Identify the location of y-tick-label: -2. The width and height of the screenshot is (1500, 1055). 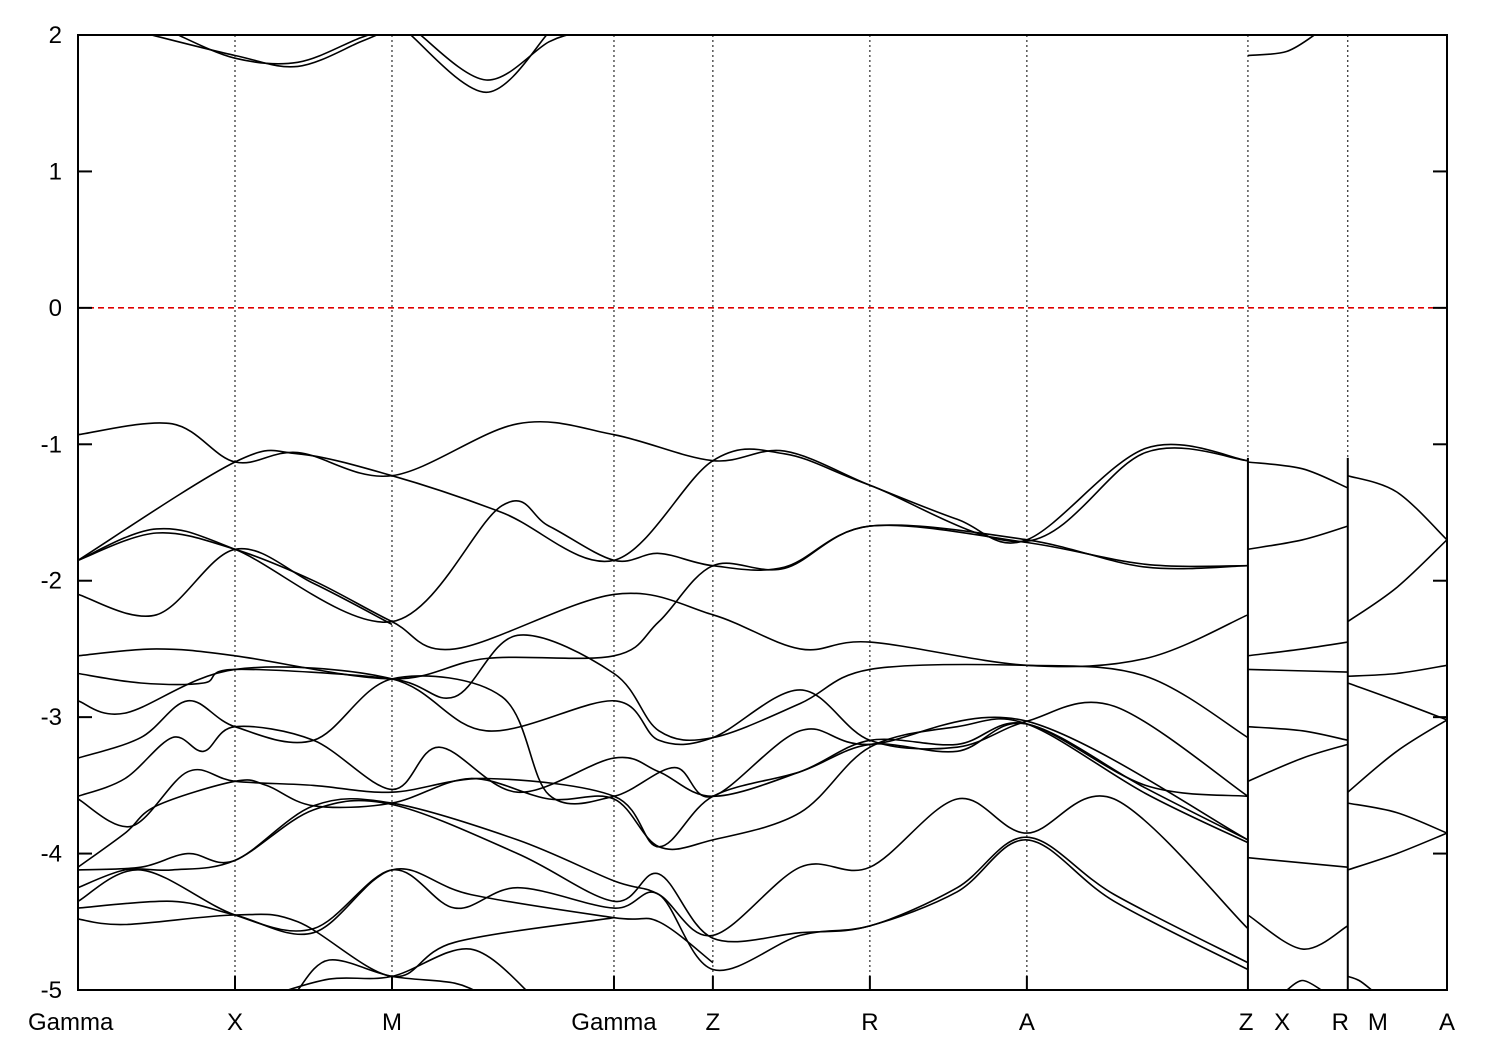
(51, 581).